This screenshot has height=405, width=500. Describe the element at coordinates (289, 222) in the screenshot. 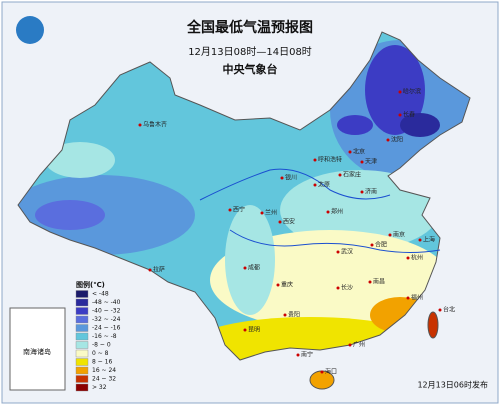

I see `city-label: 西安` at that location.